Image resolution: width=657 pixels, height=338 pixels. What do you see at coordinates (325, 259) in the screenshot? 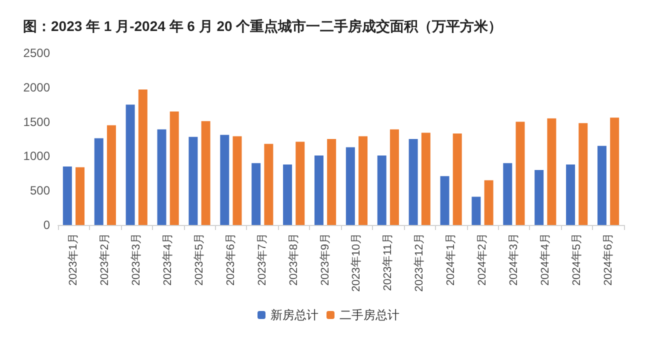
I see `x-tick-label: 2023年9月` at bounding box center [325, 259].